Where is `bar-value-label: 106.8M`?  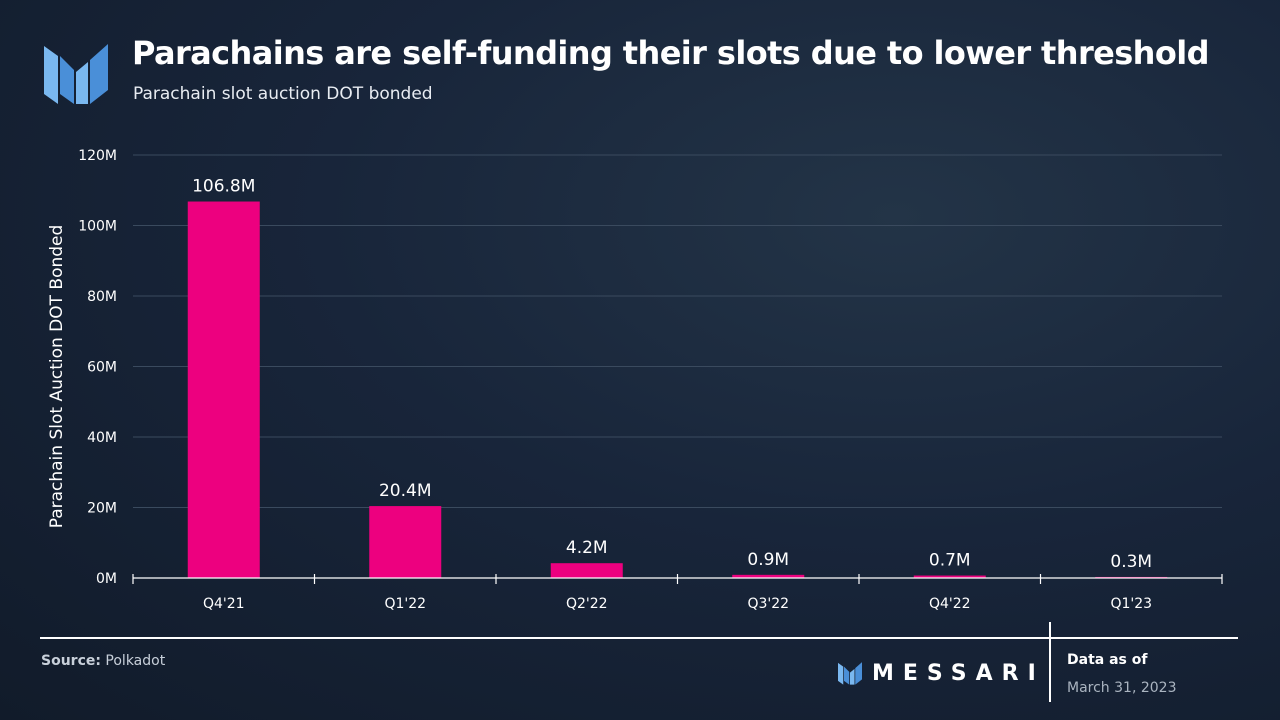 bar-value-label: 106.8M is located at coordinates (223, 187).